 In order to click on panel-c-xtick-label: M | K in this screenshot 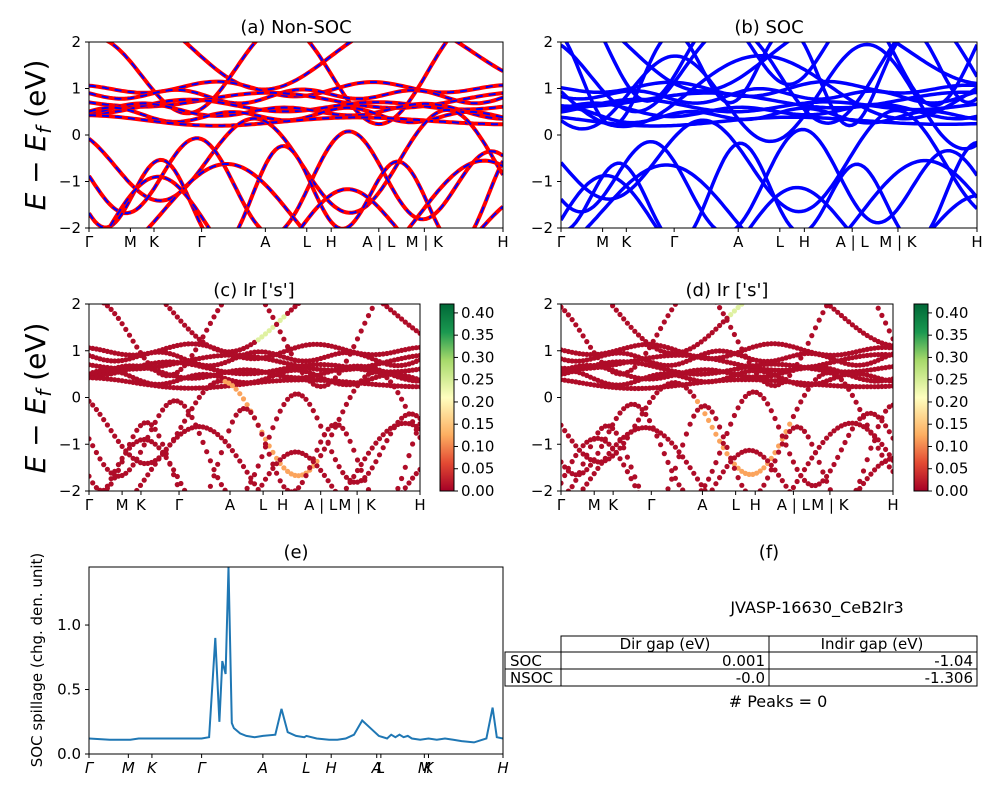, I will do `click(357, 505)`.